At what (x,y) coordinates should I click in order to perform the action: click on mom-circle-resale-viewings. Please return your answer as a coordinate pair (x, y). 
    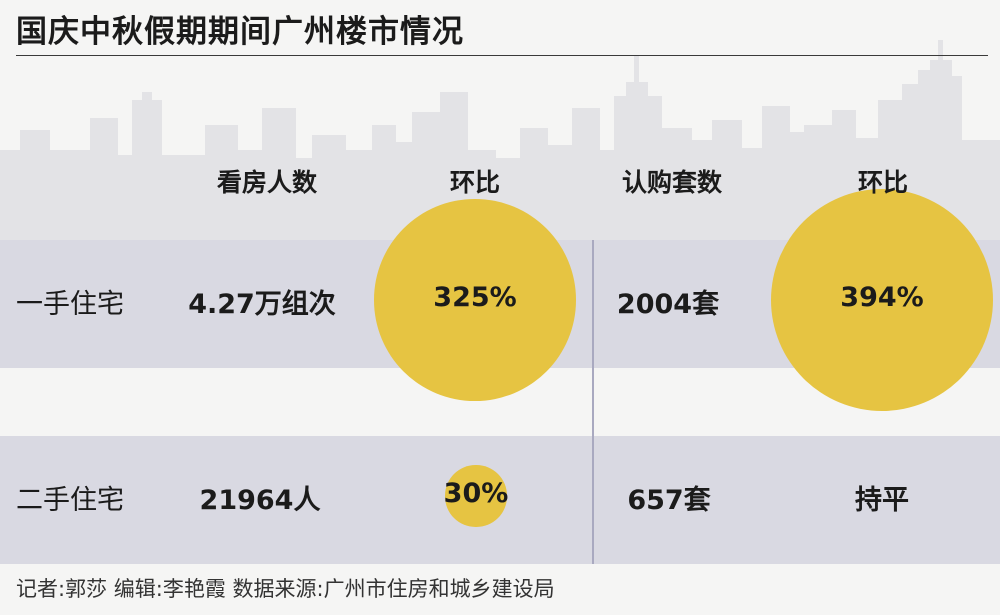
    Looking at the image, I should click on (476, 496).